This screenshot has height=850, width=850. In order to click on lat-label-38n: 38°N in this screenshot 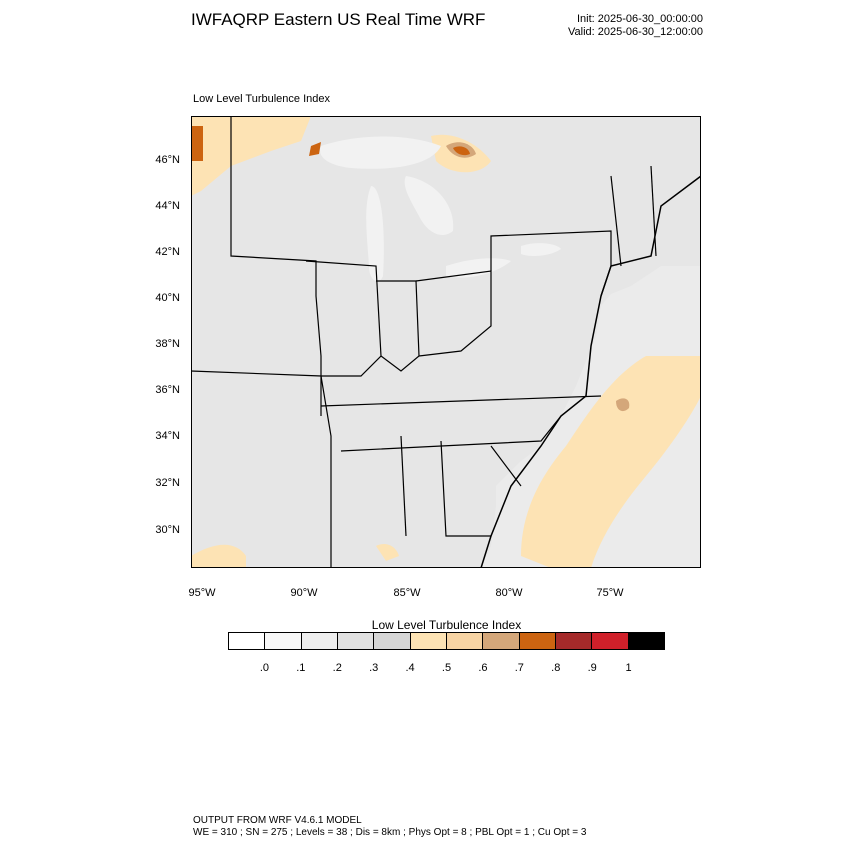, I will do `click(167, 344)`.